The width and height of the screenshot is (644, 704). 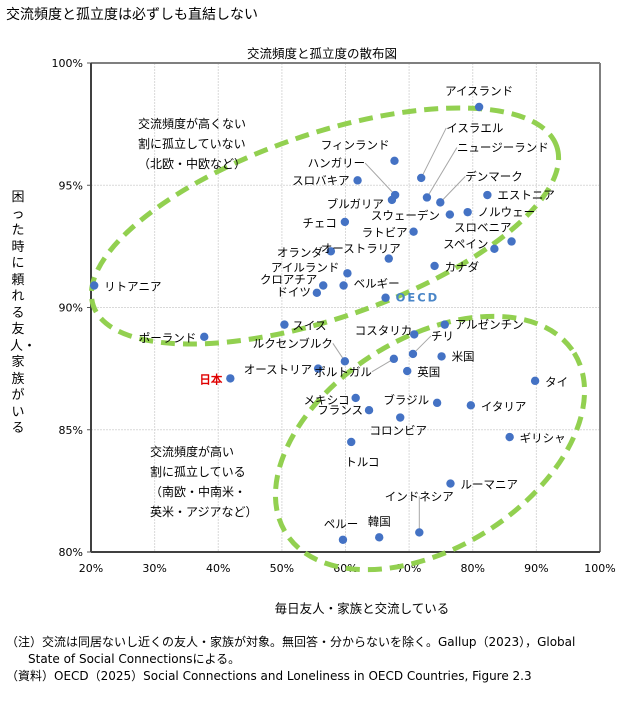 What do you see at coordinates (507, 212) in the screenshot?
I see `point-label: ノルウェー` at bounding box center [507, 212].